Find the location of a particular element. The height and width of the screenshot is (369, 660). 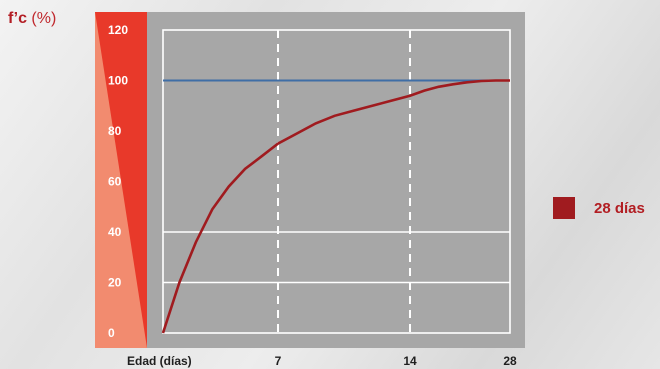

x-axis-label: Edad (días) is located at coordinates (159, 361).